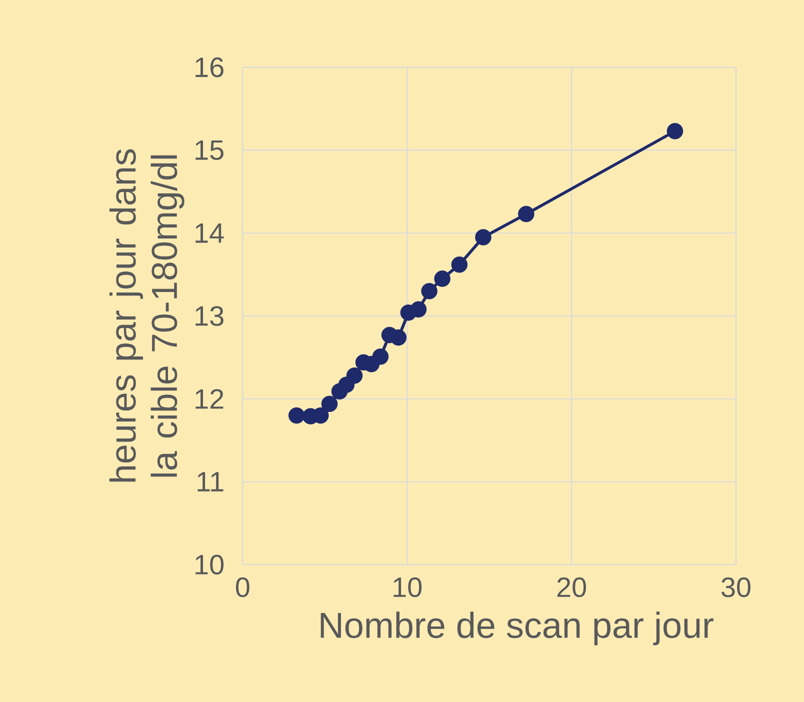 This screenshot has width=804, height=702. What do you see at coordinates (735, 587) in the screenshot?
I see `x-tick-label: 30` at bounding box center [735, 587].